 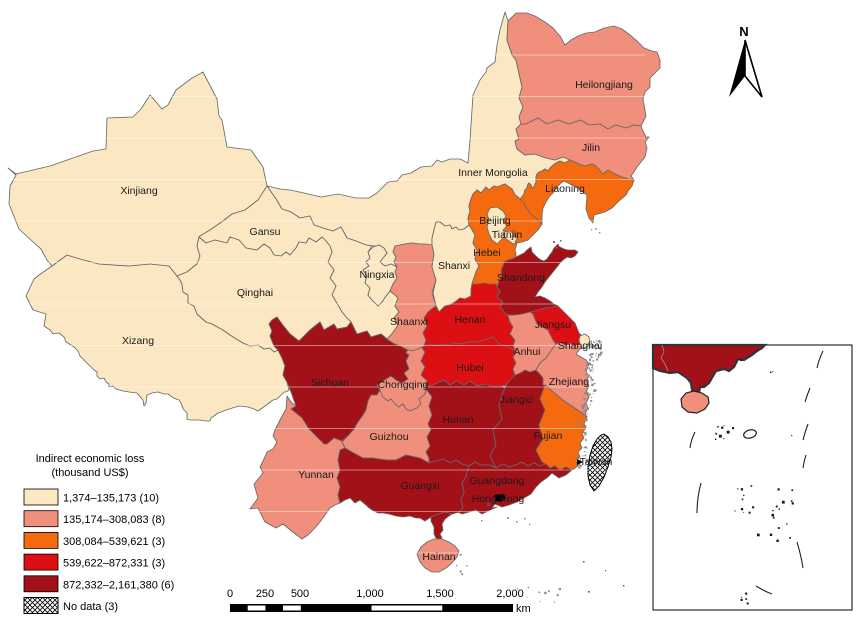 I want to click on svg-text: Chongqing, so click(x=403, y=385).